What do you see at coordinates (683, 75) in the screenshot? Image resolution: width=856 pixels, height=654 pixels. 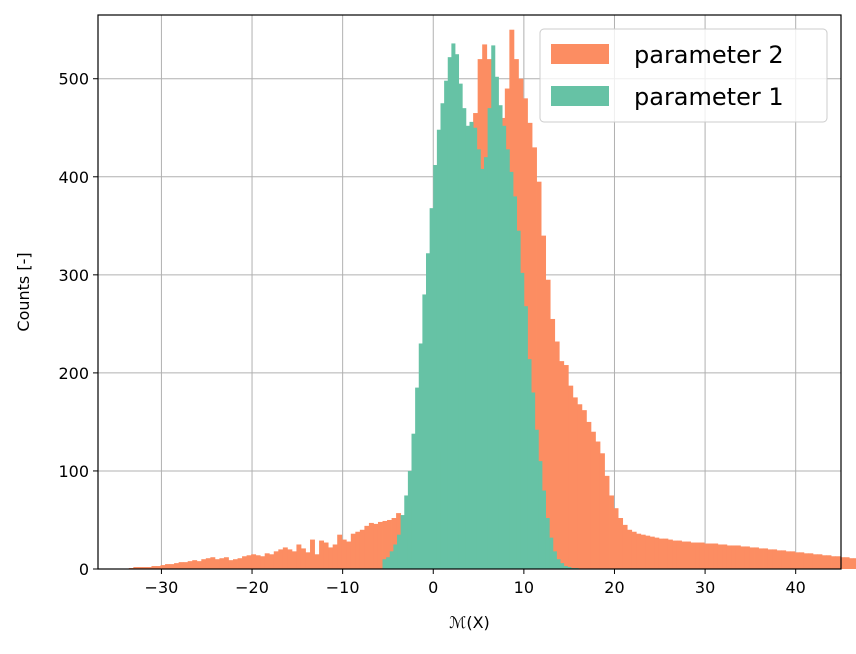 I see `legend-box` at bounding box center [683, 75].